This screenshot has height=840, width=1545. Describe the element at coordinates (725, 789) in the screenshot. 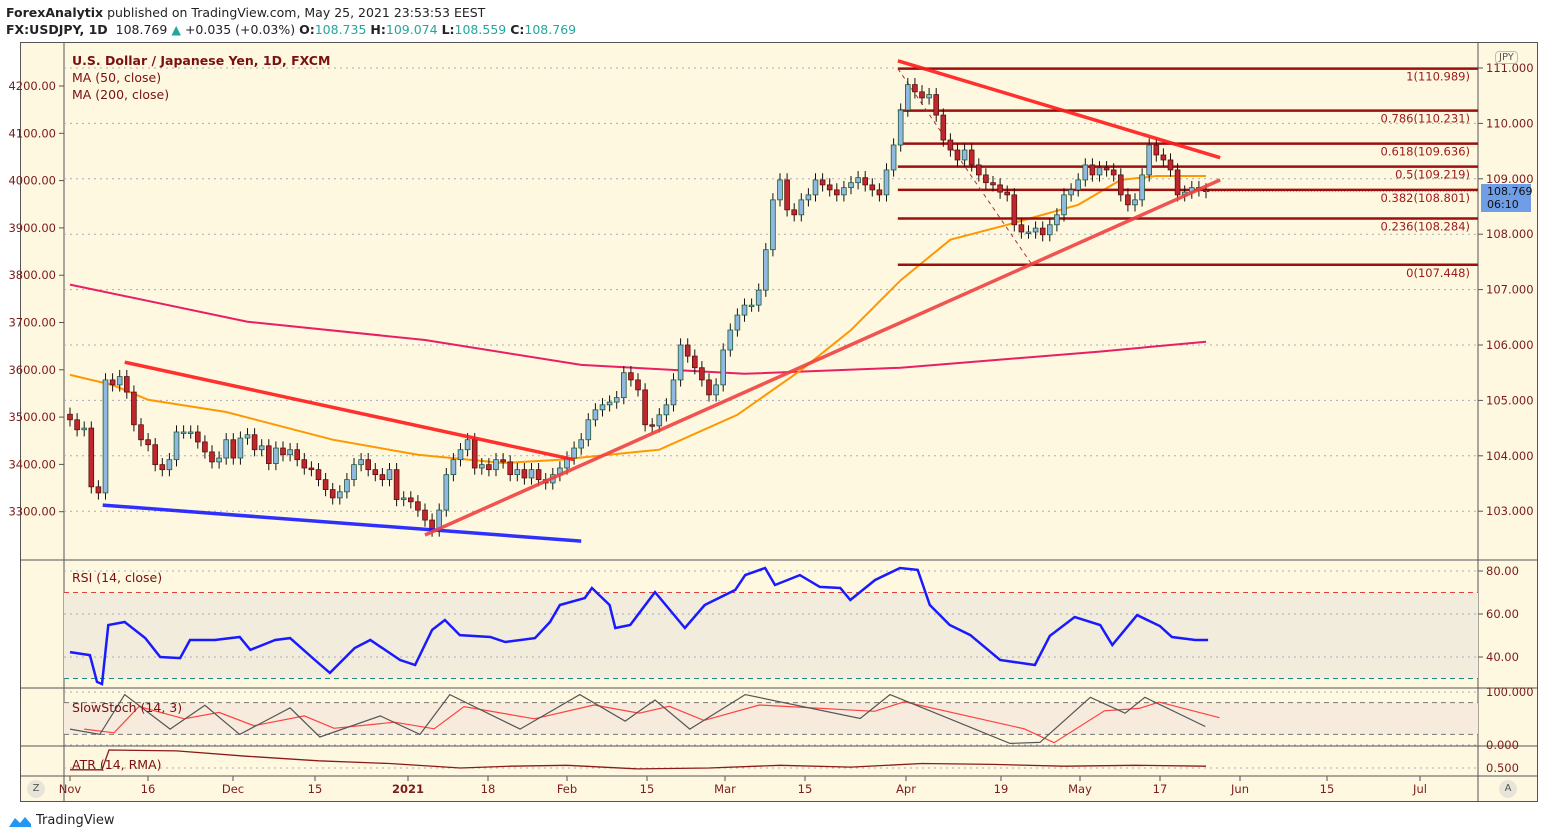

I see `time-label: Mar` at that location.